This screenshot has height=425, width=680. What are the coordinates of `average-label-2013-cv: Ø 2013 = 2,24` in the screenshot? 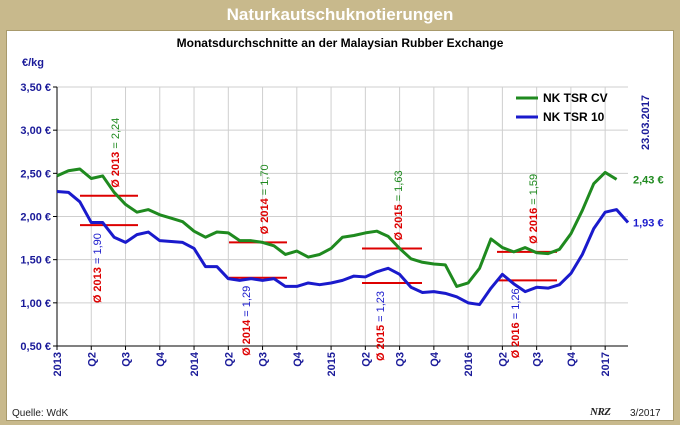 It's located at (116, 153).